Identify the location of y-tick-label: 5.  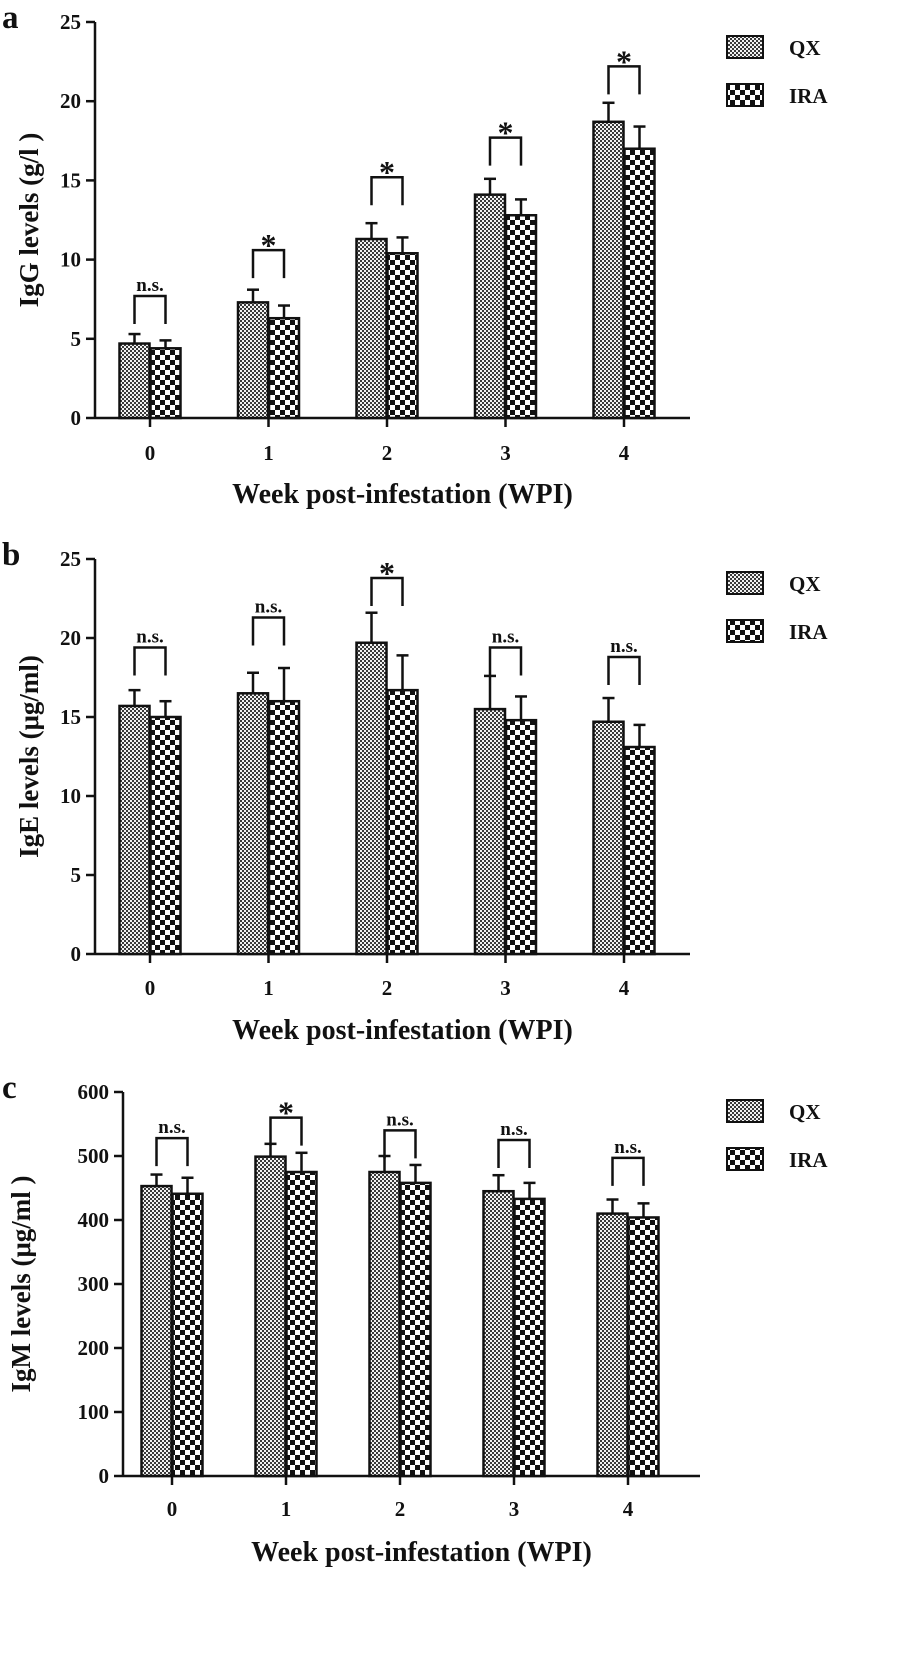
(76, 875).